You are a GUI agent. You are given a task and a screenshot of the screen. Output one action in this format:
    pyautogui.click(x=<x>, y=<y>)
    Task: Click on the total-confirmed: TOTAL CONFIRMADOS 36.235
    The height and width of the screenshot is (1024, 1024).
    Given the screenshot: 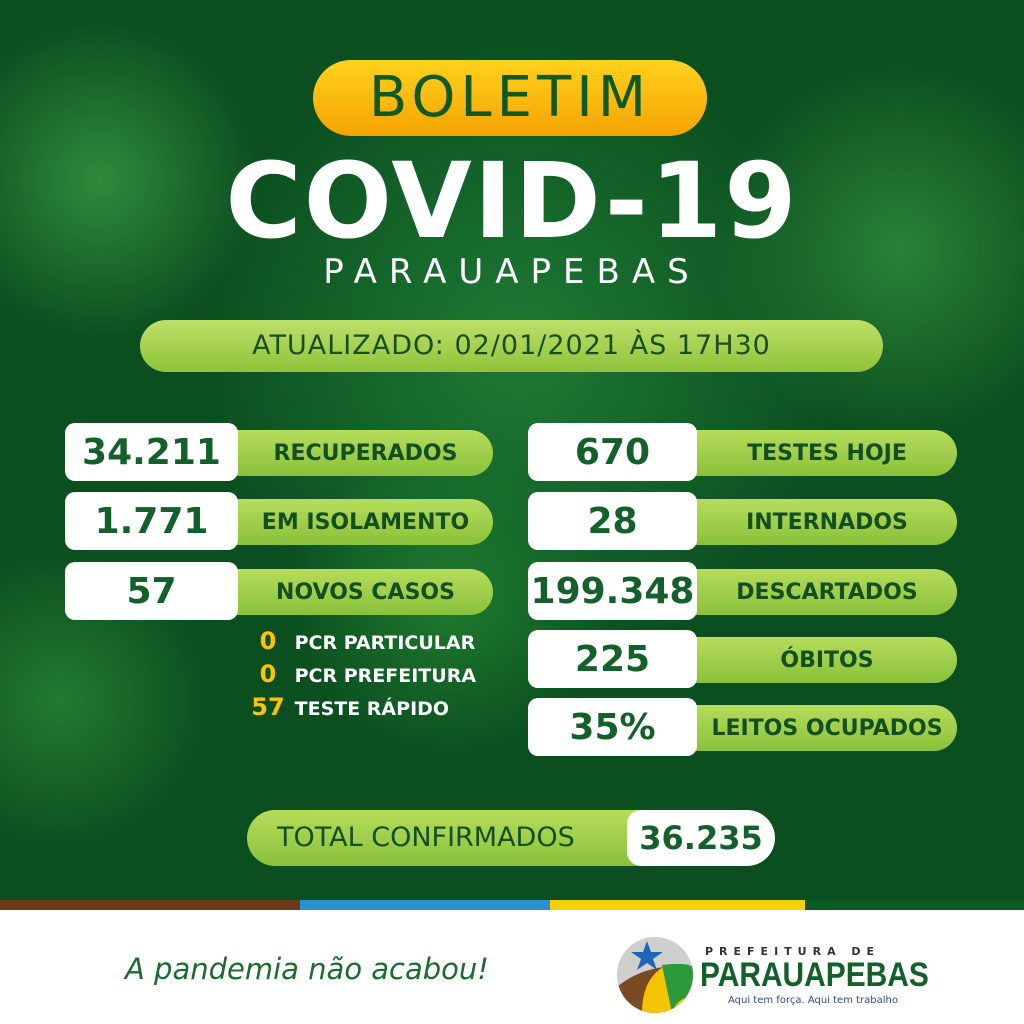 What is the action you would take?
    pyautogui.click(x=511, y=838)
    